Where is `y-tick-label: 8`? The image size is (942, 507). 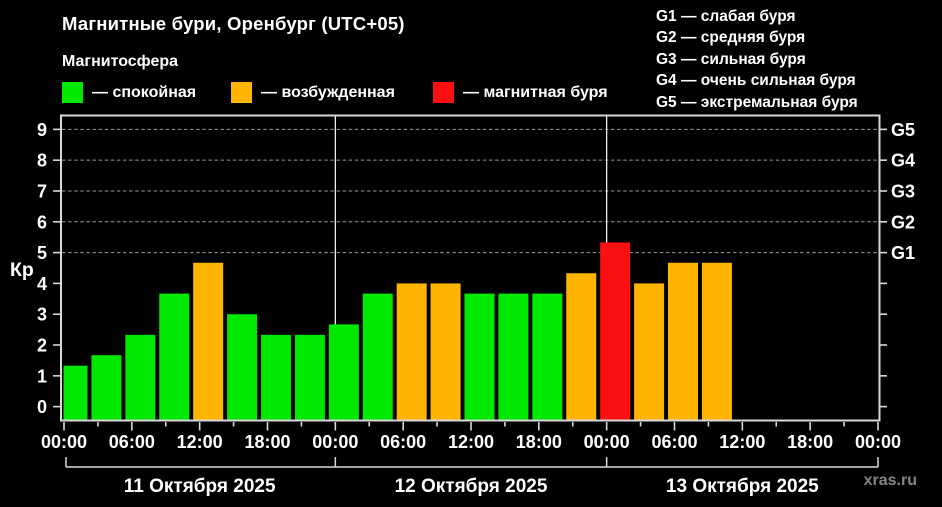
y-tick-label: 8 is located at coordinates (42, 161).